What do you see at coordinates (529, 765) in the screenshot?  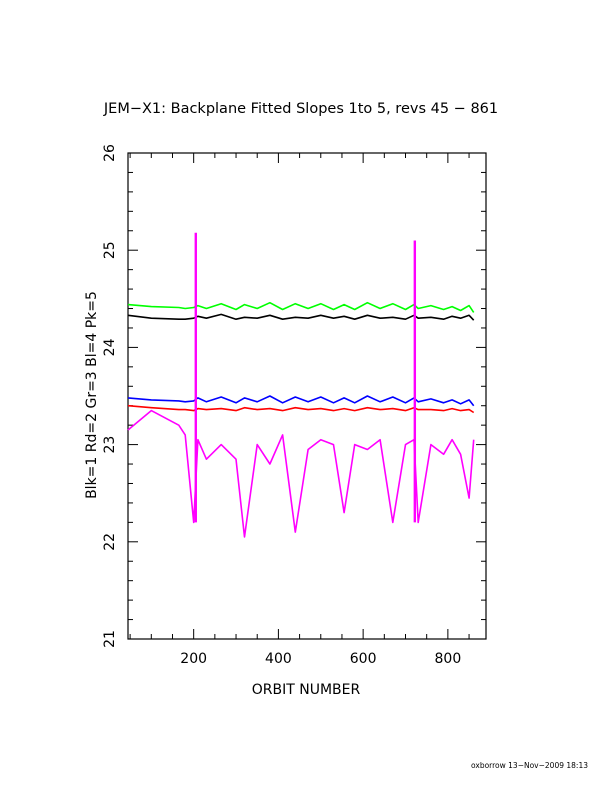 I see `footer-credit: oxborrow 13−Nov−2009 18:13` at bounding box center [529, 765].